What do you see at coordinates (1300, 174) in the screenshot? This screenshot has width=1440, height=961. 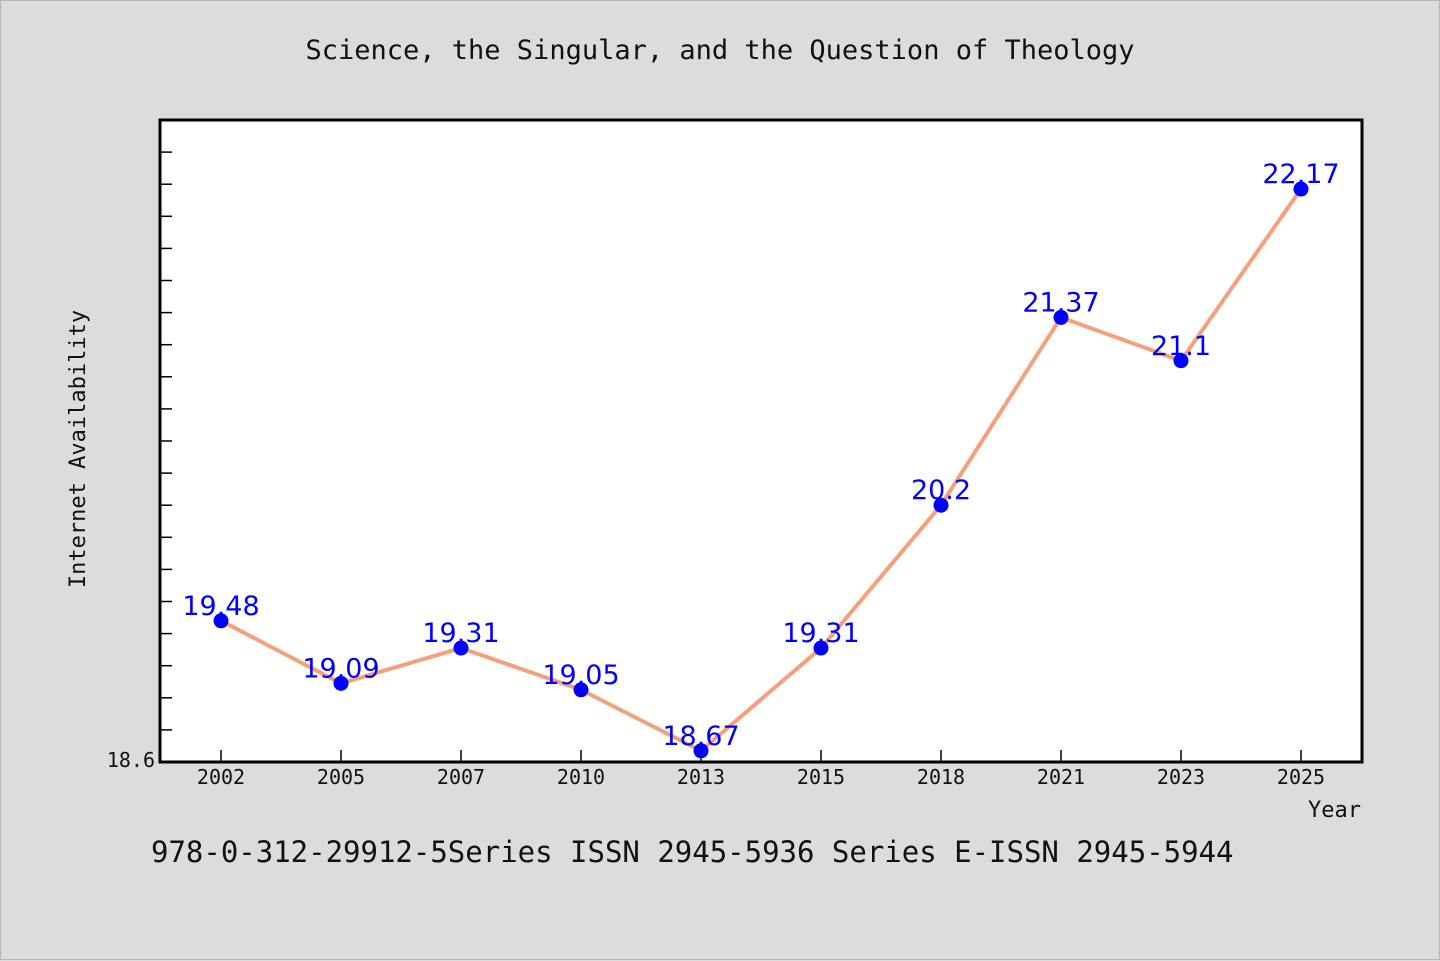 I see `data-label: 22.17` at bounding box center [1300, 174].